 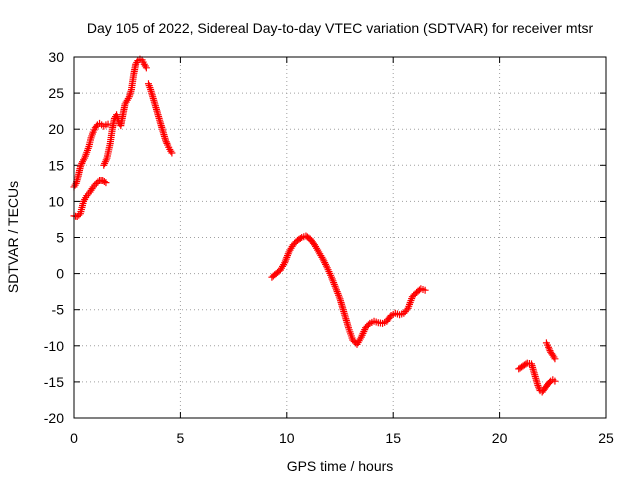 What do you see at coordinates (56, 93) in the screenshot?
I see `y-tick-label: 25` at bounding box center [56, 93].